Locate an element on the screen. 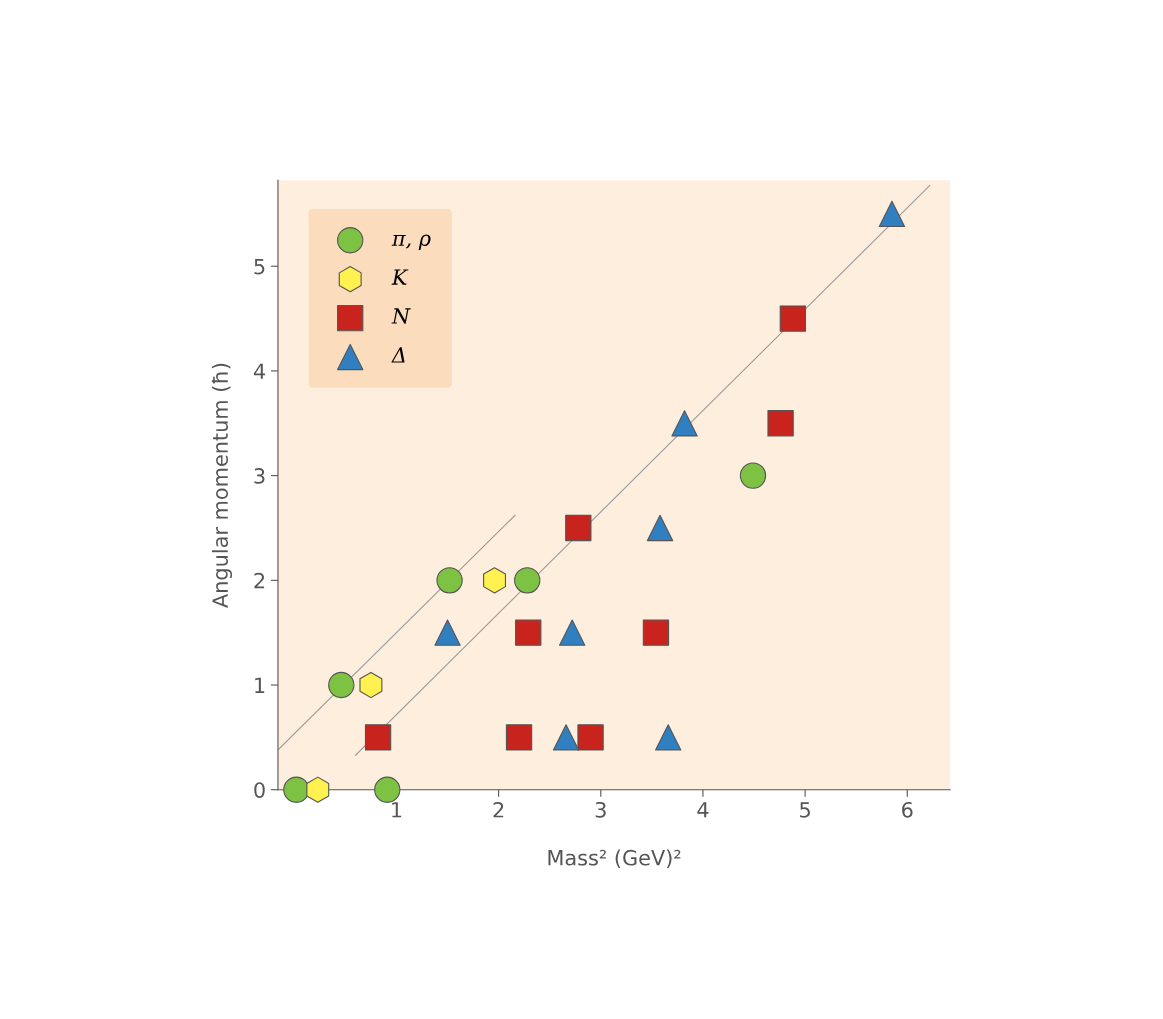  legend-label: π, ρ is located at coordinates (411, 242).